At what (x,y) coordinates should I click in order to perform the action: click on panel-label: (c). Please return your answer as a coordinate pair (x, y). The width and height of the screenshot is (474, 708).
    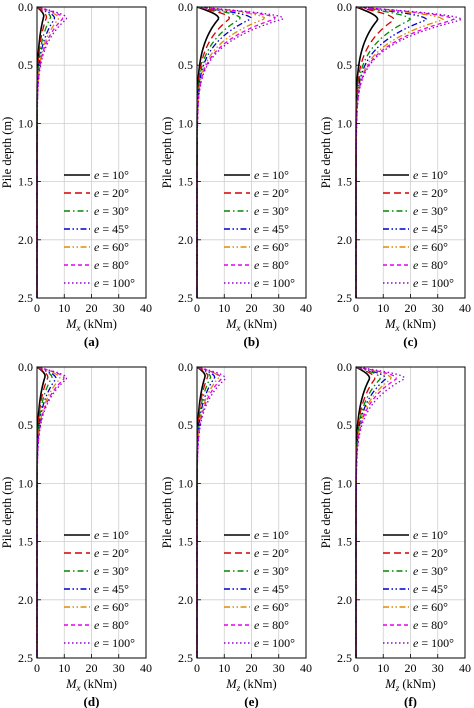
    Looking at the image, I should click on (410, 341).